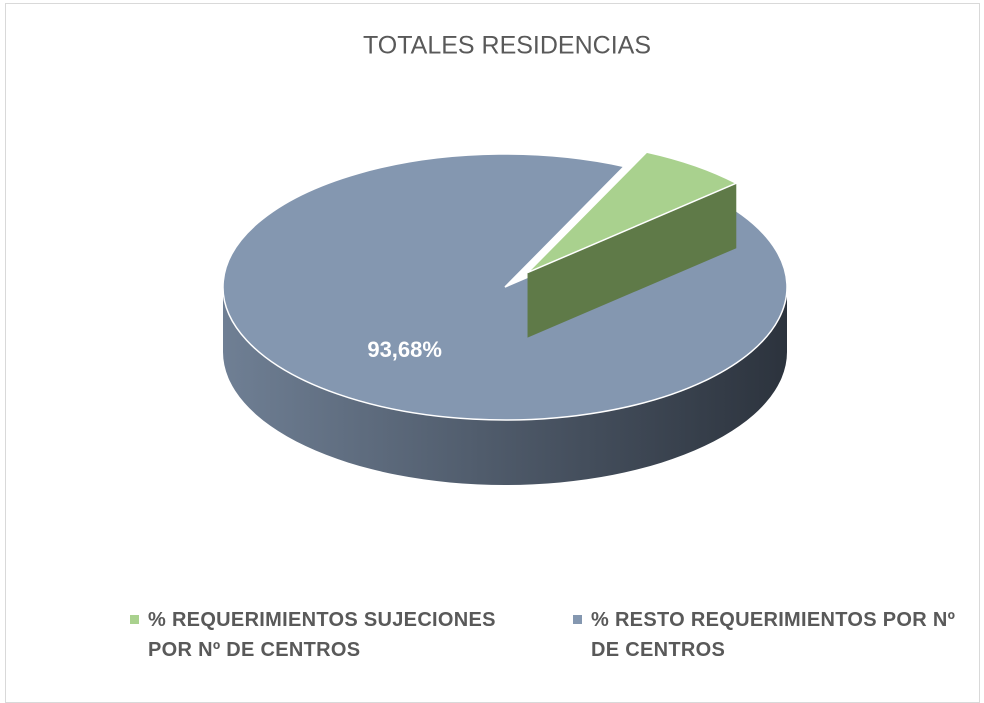 This screenshot has height=703, width=984. Describe the element at coordinates (633, 212) in the screenshot. I see `pie-slice` at that location.